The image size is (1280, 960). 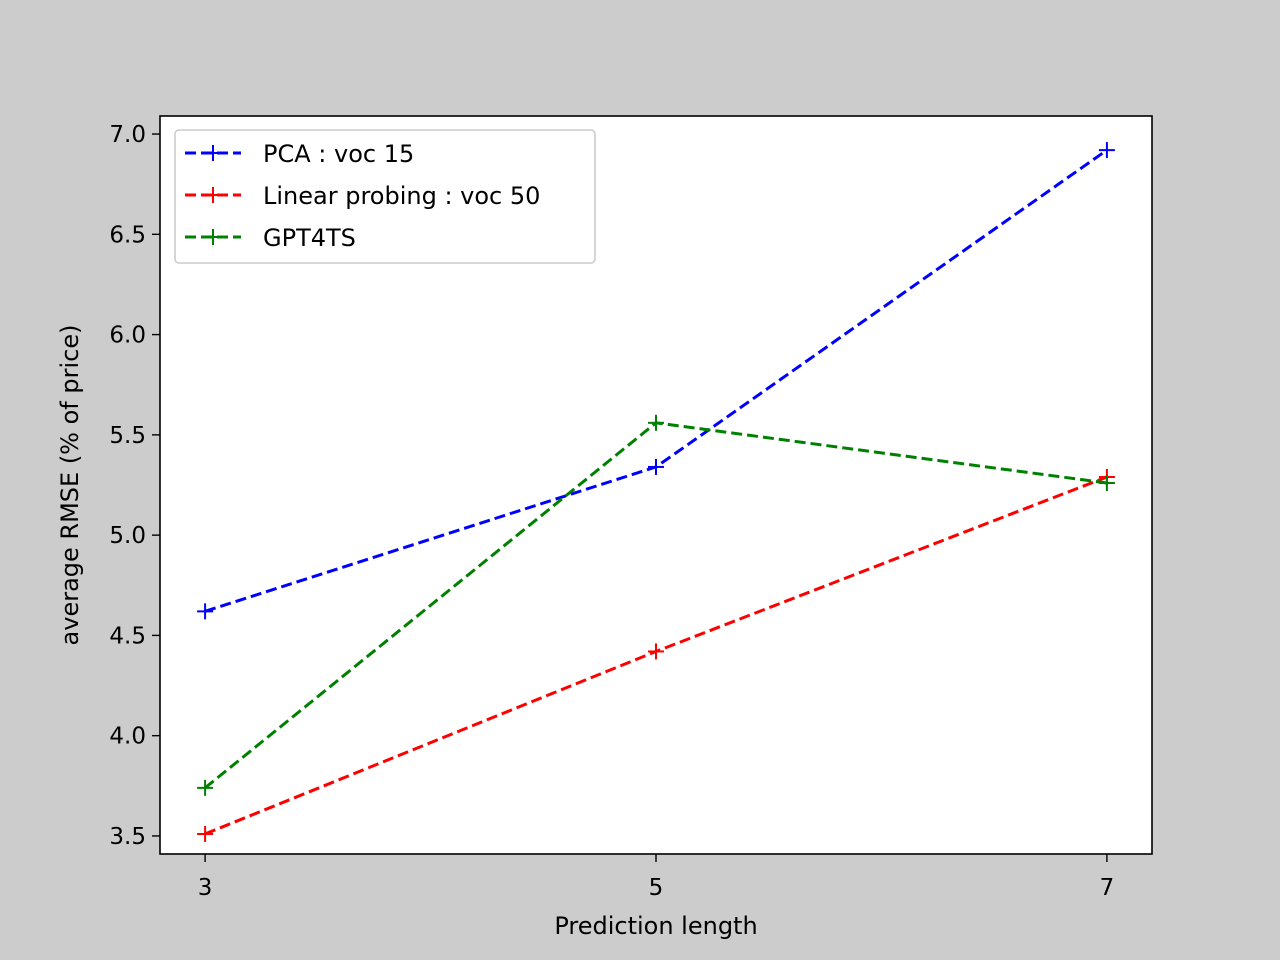 What do you see at coordinates (656, 888) in the screenshot?
I see `x-tick-label: 5` at bounding box center [656, 888].